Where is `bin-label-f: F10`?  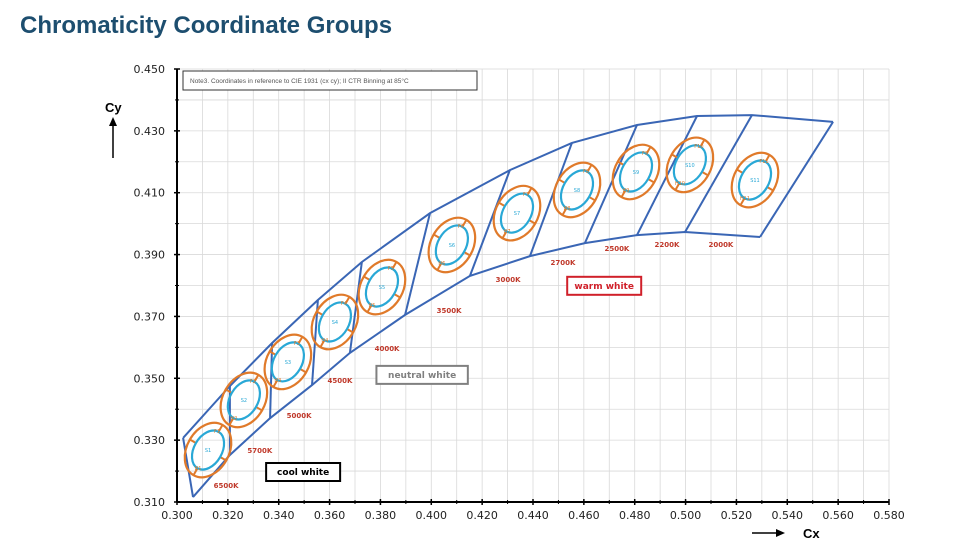 bin-label-f: F10 is located at coordinates (698, 147).